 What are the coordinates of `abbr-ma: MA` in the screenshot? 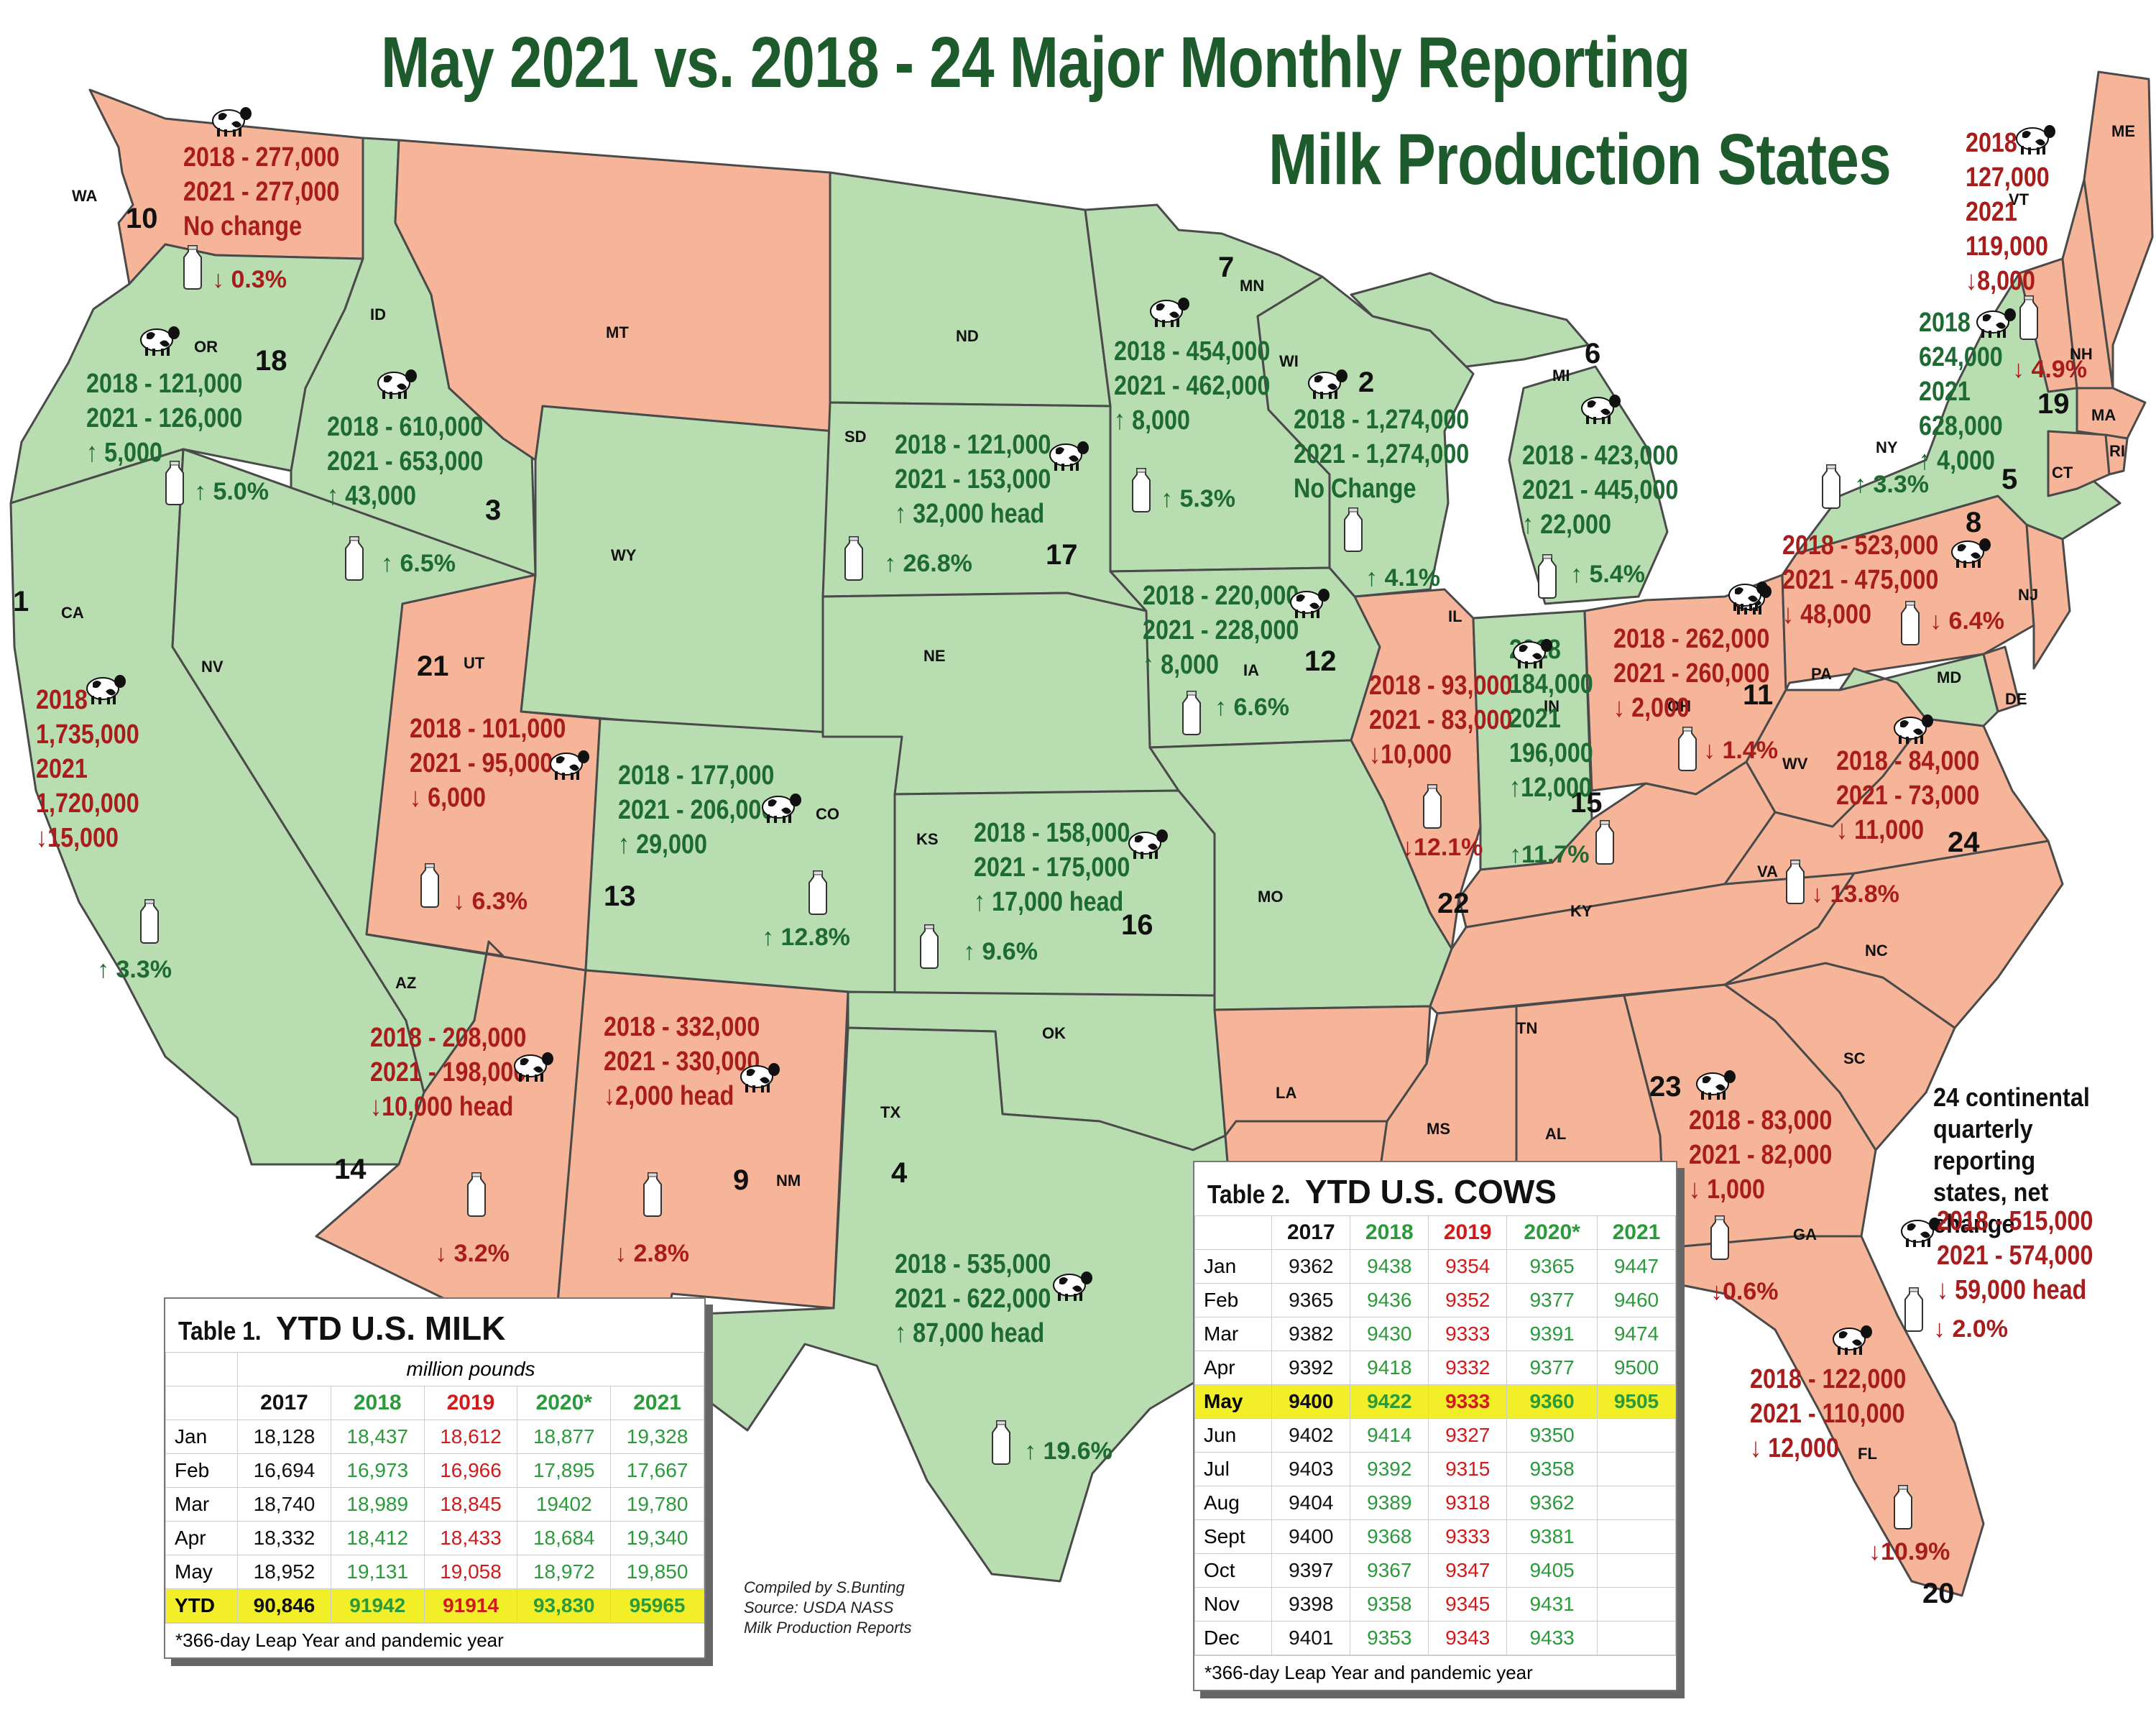 It's located at (2103, 415).